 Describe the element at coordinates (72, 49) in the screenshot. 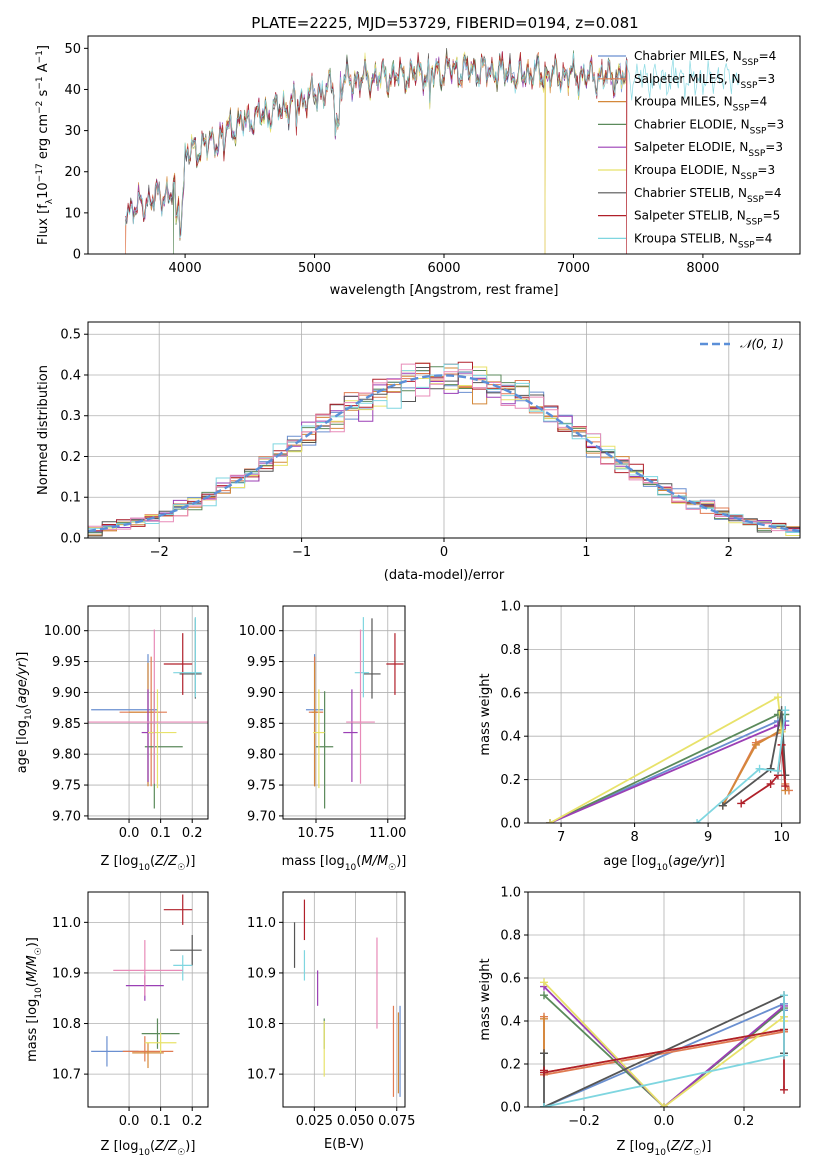

I see `y-tick-label: 50` at that location.